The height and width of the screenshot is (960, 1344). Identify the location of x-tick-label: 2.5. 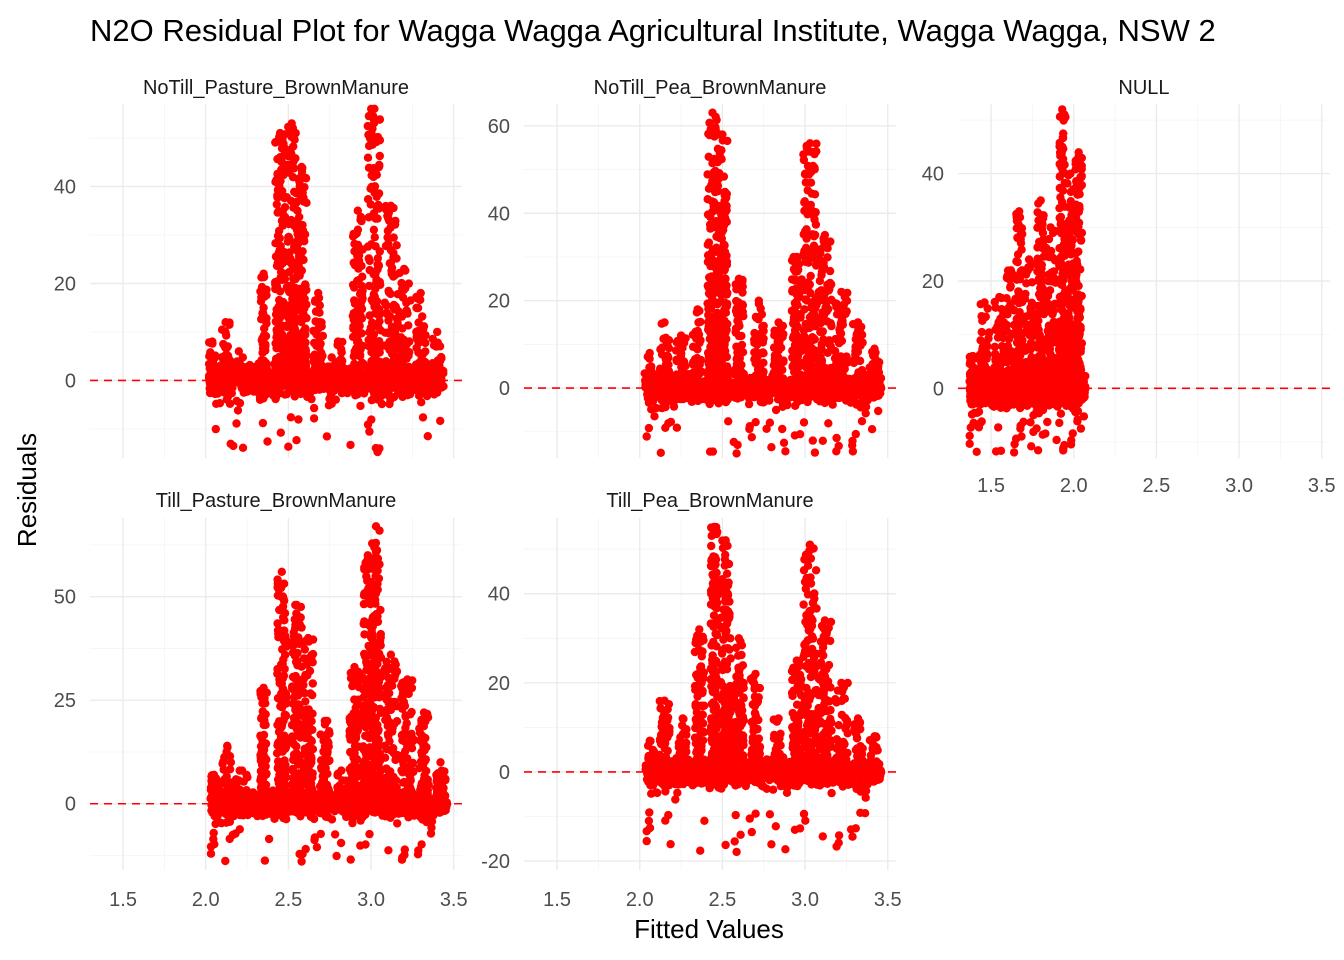
(1156, 486).